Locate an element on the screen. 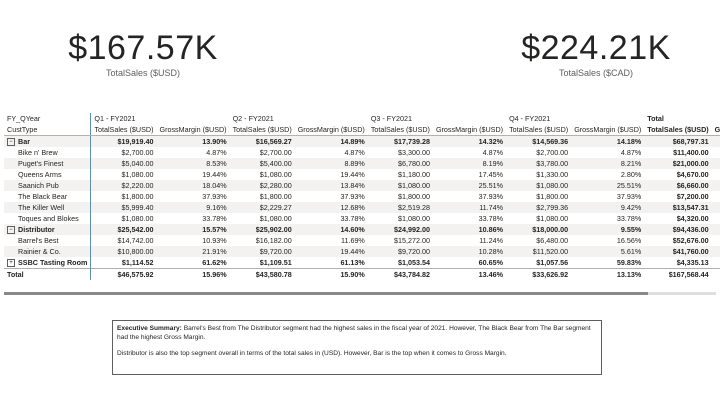  column-header-quarter: Q3 - FY2021 is located at coordinates (391, 118).